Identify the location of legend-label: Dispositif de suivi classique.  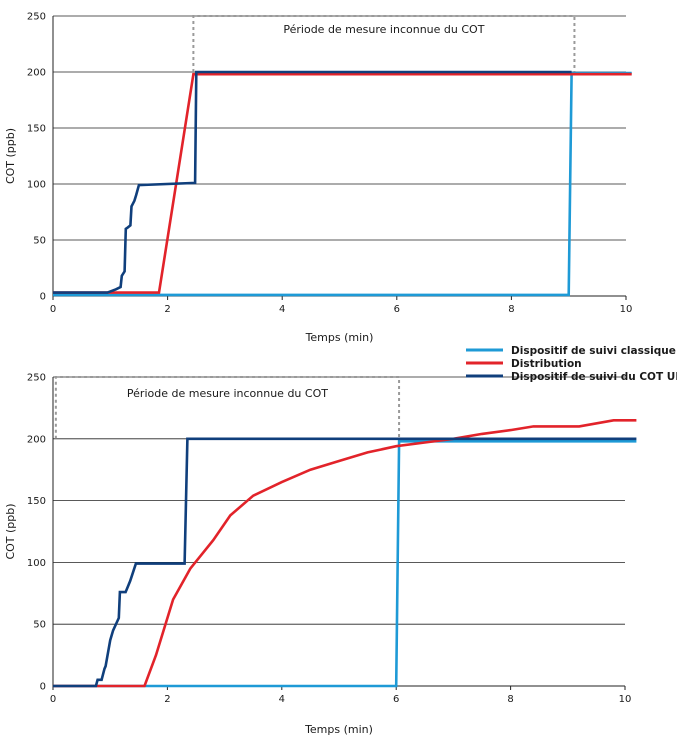
(593, 351).